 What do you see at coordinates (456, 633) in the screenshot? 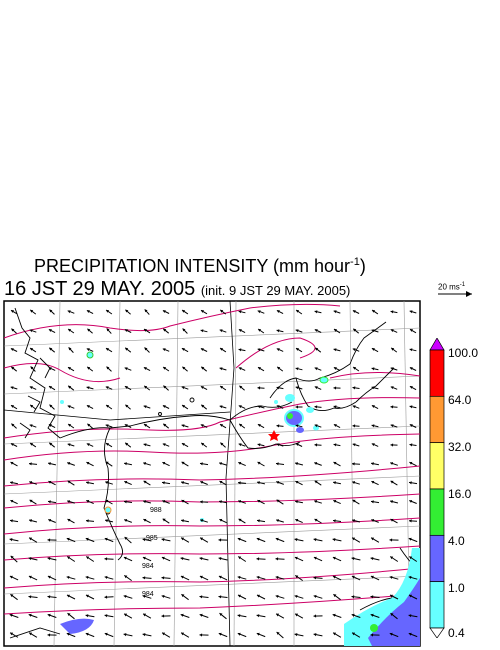
I see `colorbar-label: 0.4` at bounding box center [456, 633].